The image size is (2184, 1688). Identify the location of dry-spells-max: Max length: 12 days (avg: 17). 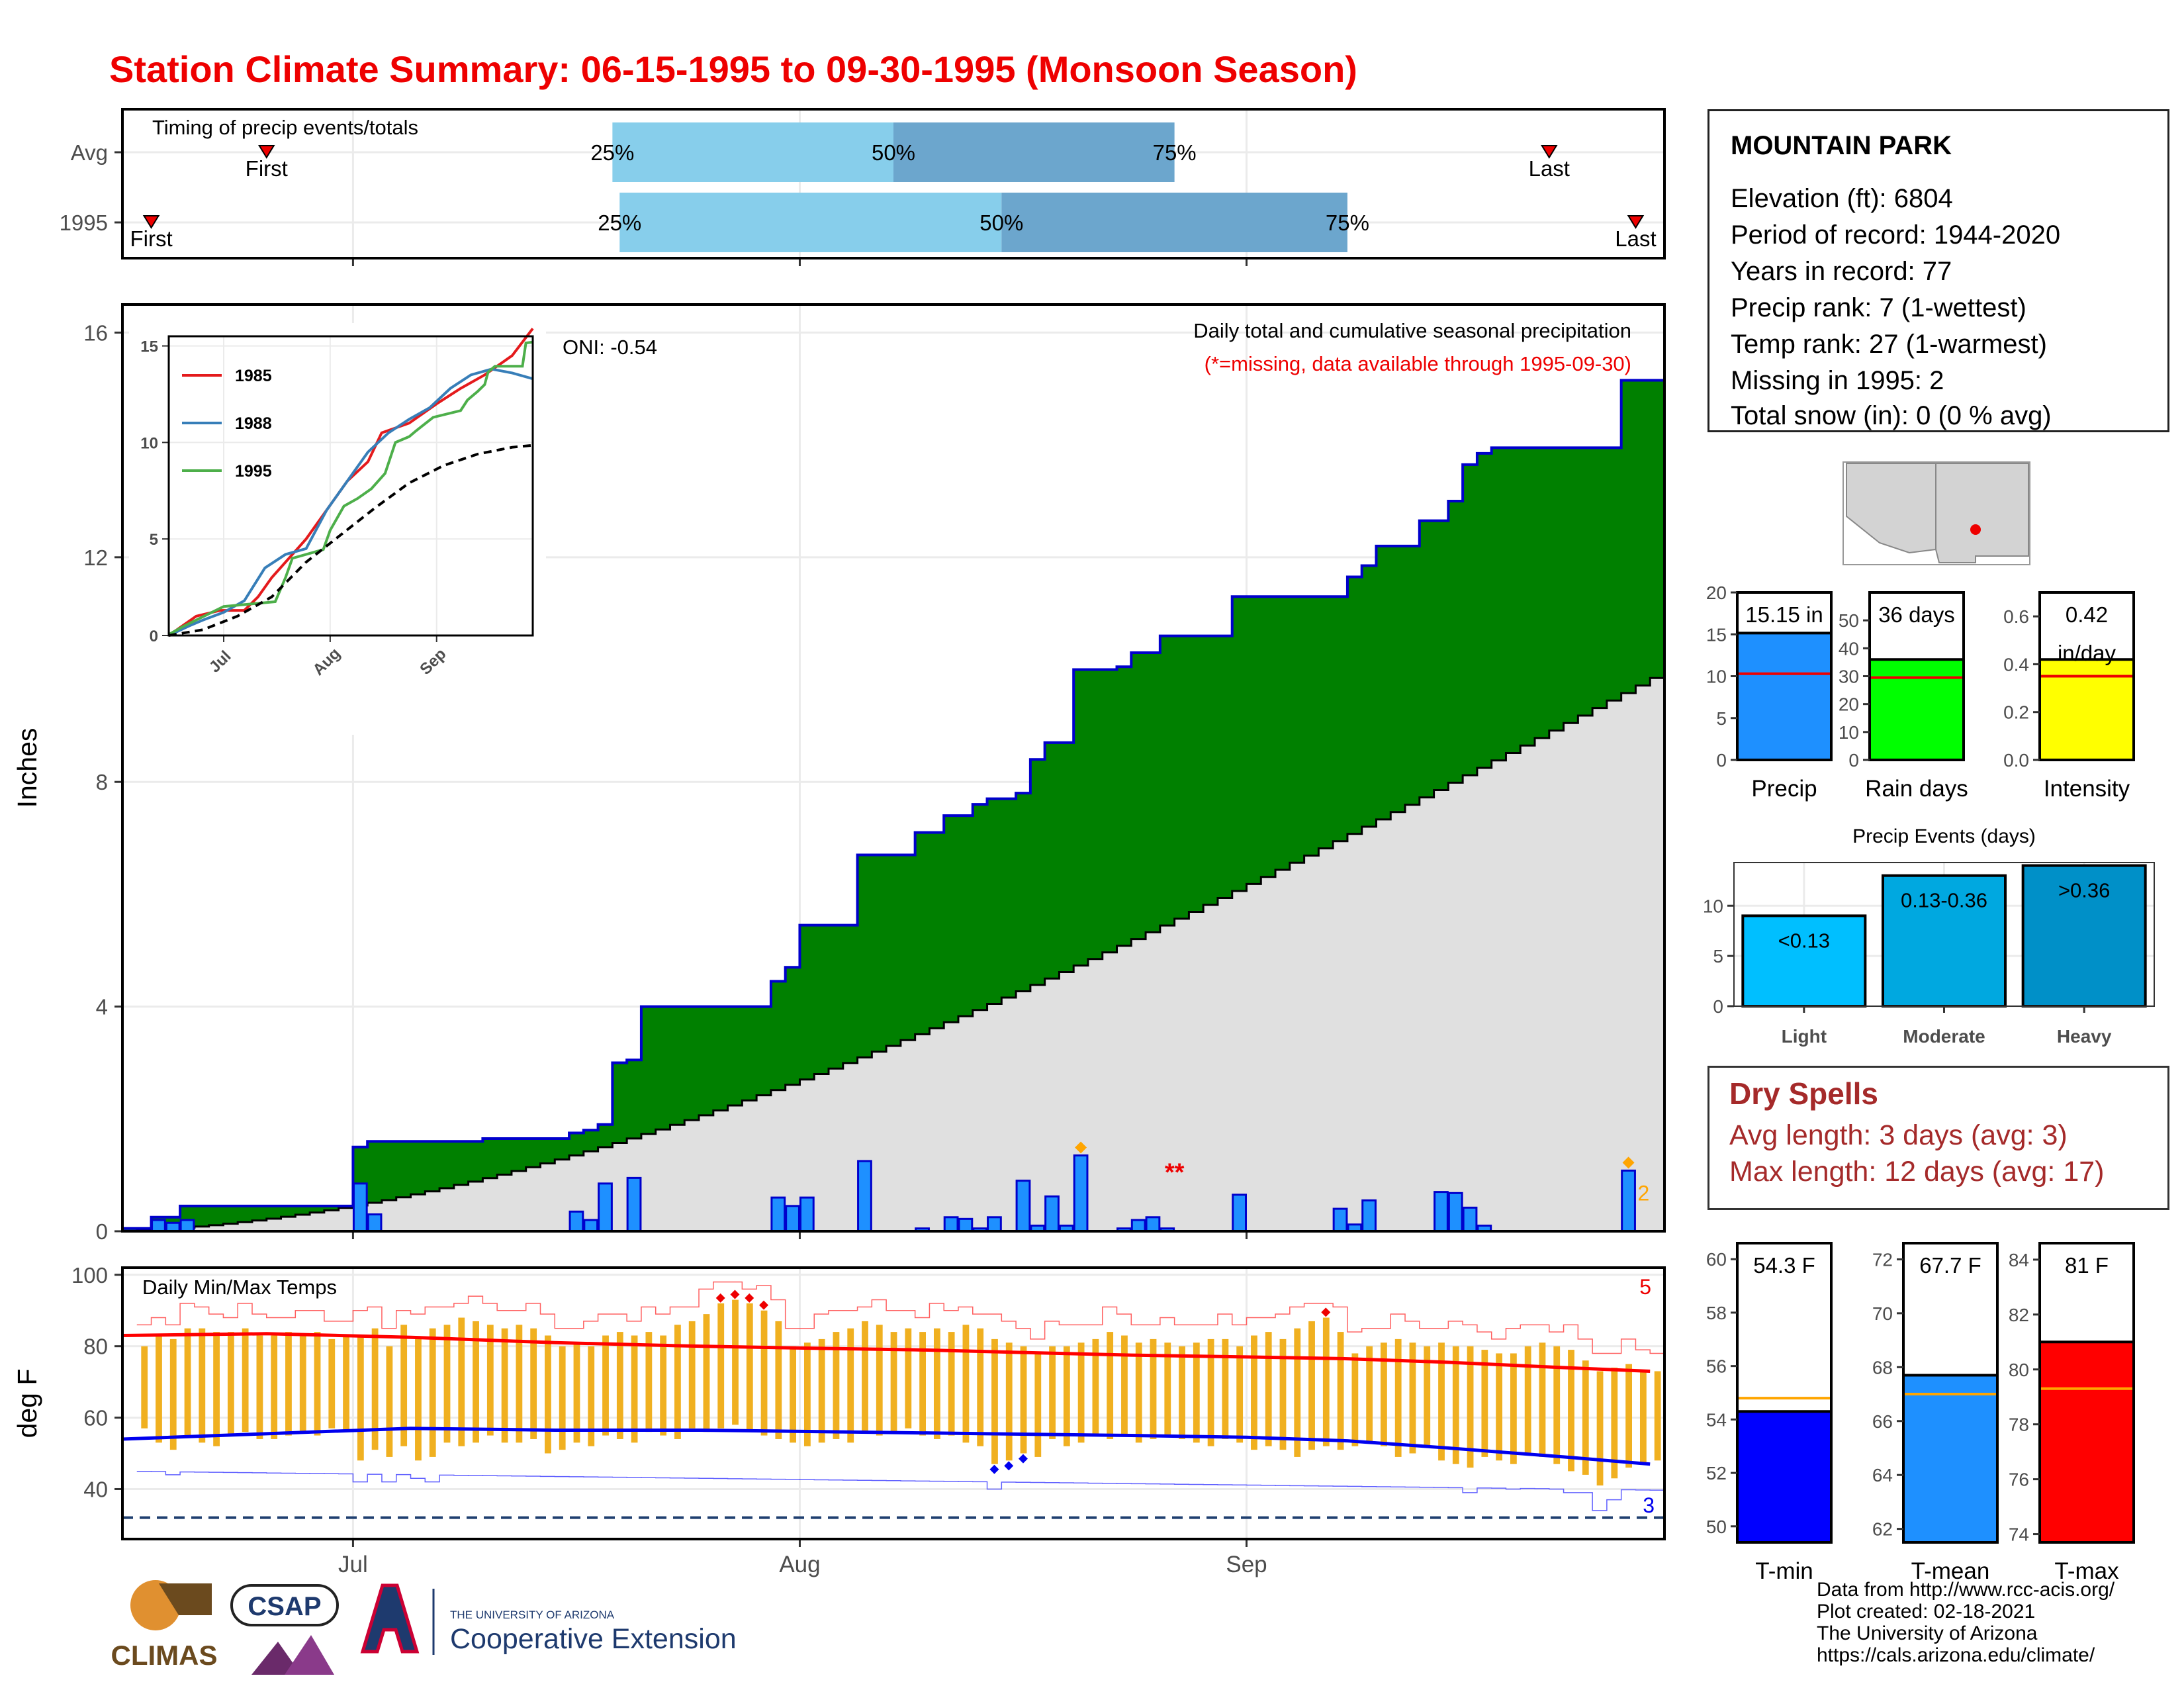
(1917, 1172).